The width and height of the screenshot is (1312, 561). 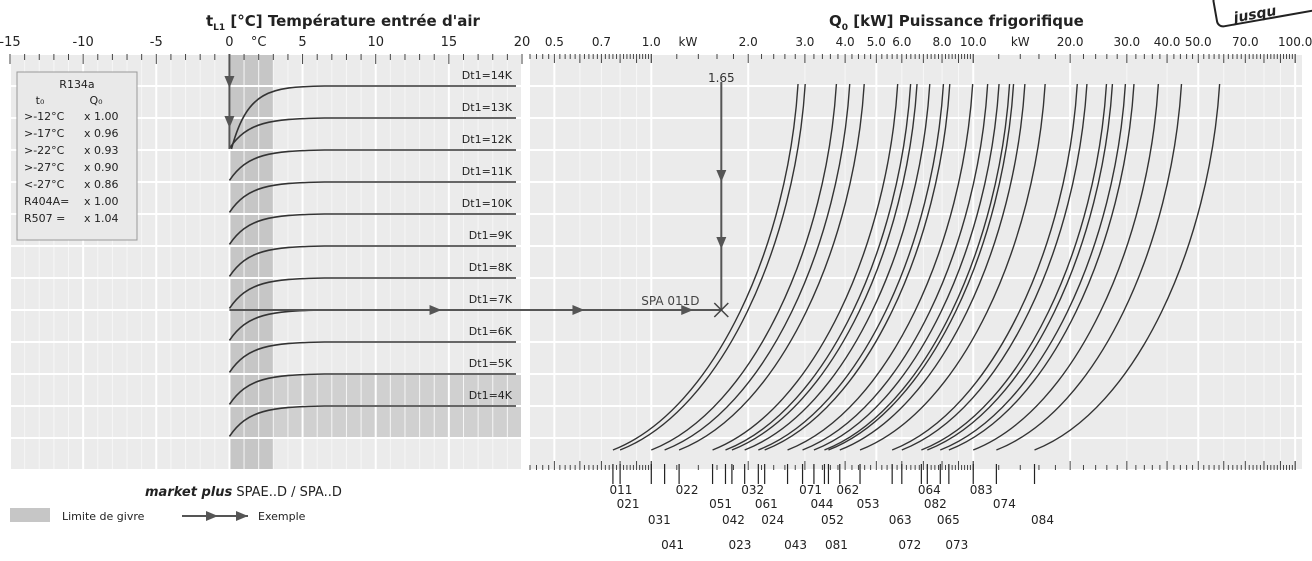 I want to click on correction-table-box, so click(x=77, y=156).